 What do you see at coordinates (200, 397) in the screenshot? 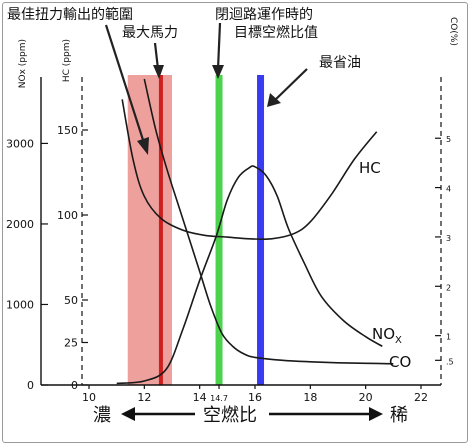
I see `x-tick-label: 14` at bounding box center [200, 397].